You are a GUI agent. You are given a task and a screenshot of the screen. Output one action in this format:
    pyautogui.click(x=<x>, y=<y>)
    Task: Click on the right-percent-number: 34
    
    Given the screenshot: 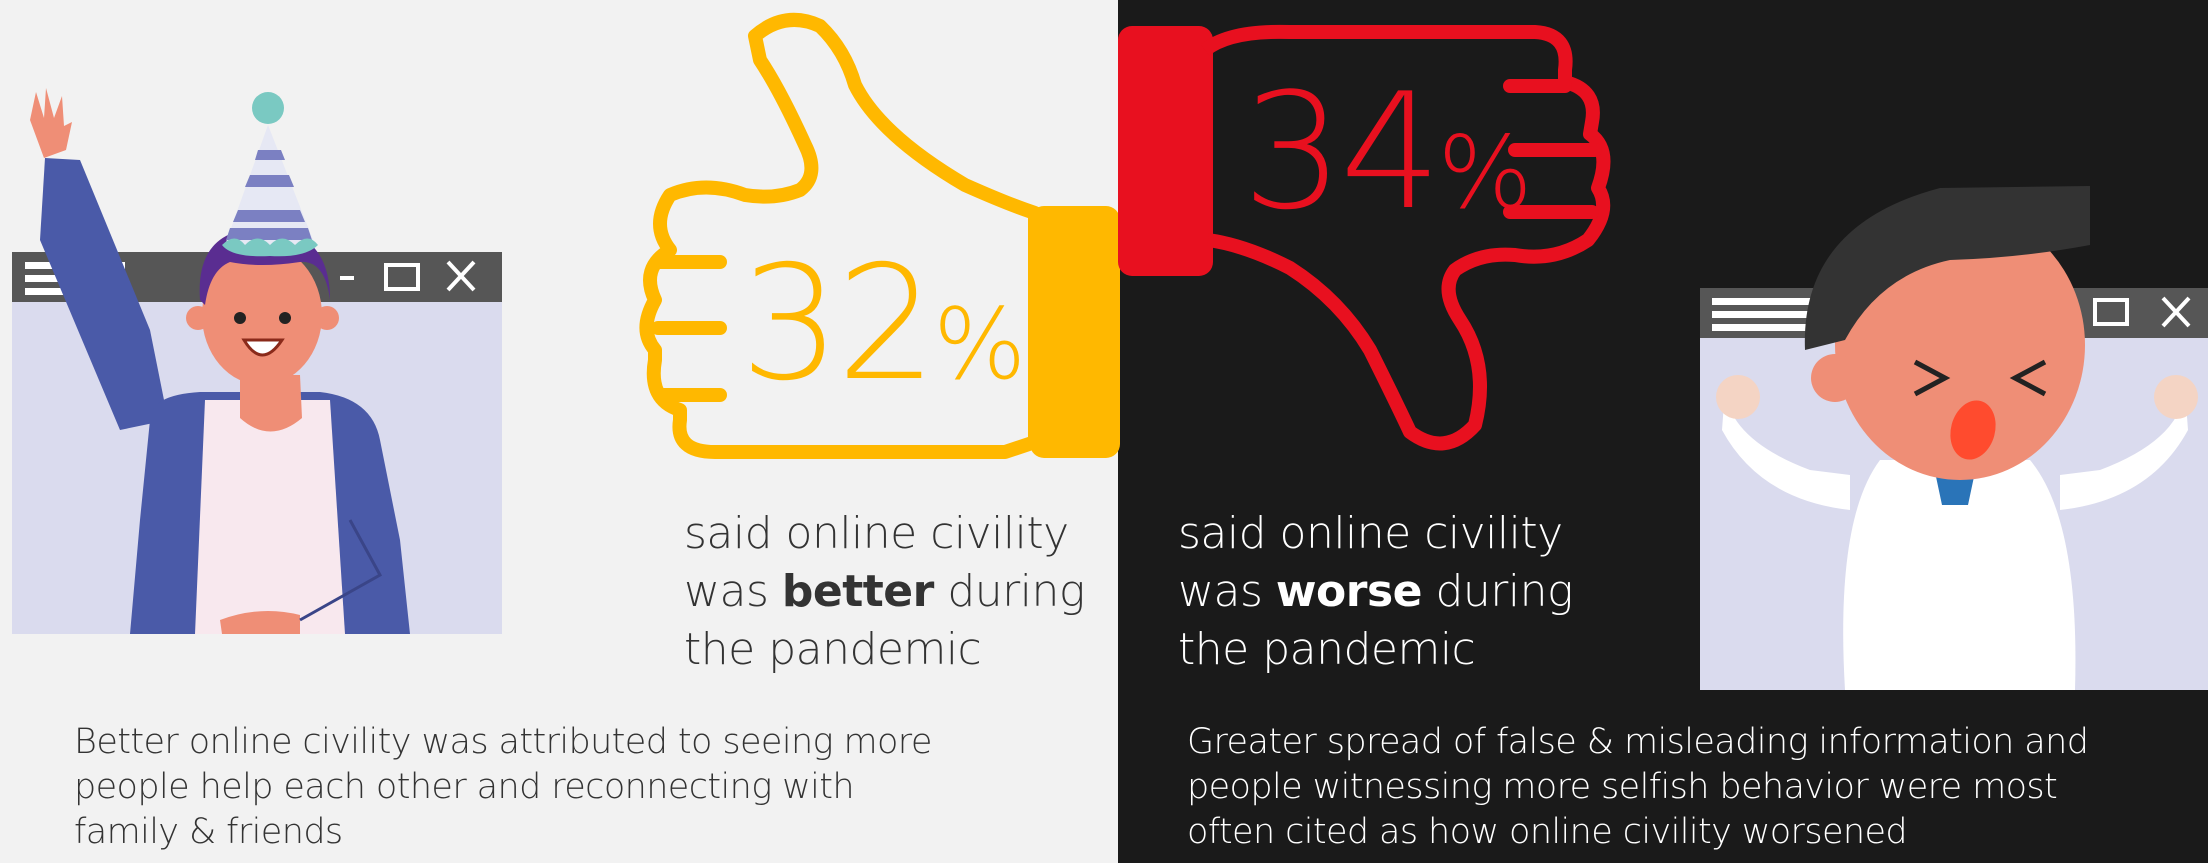 What is the action you would take?
    pyautogui.click(x=1342, y=151)
    